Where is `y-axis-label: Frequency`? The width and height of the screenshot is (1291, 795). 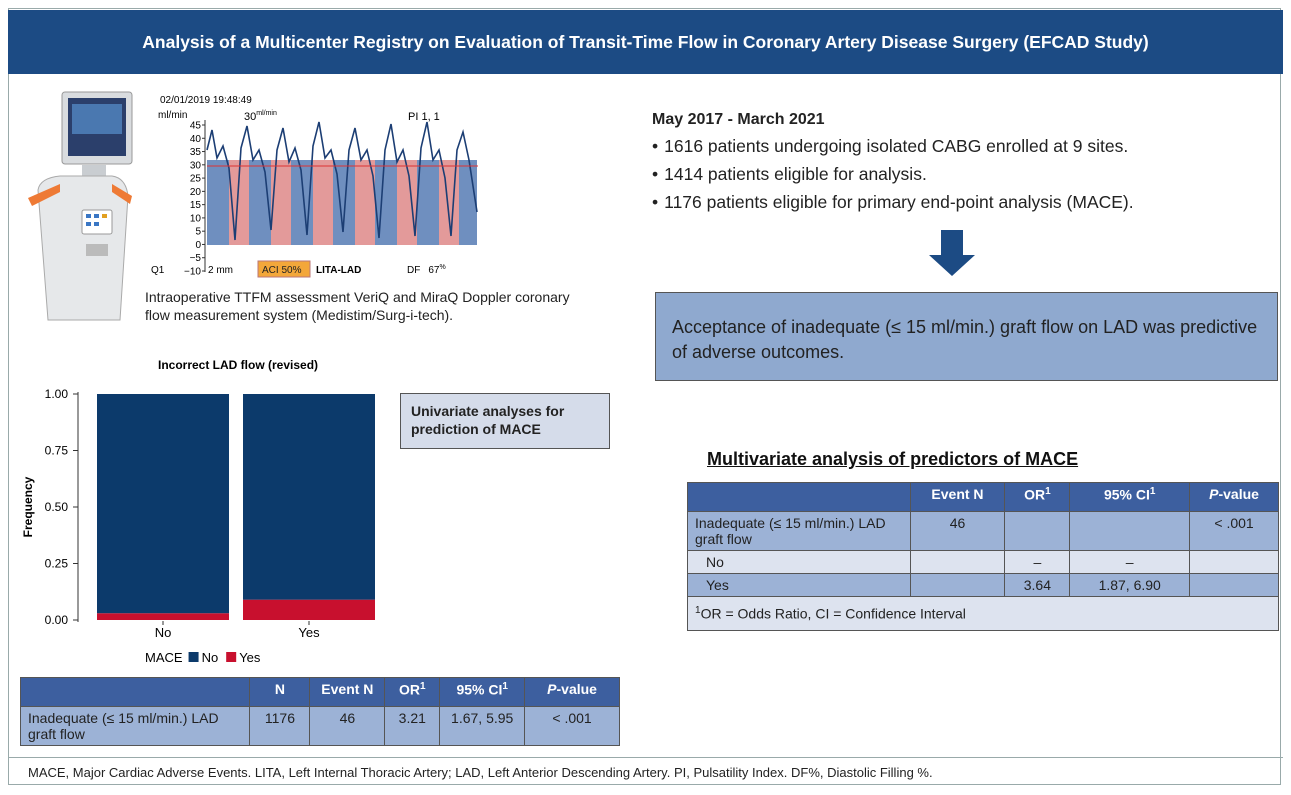 y-axis-label: Frequency is located at coordinates (28, 506).